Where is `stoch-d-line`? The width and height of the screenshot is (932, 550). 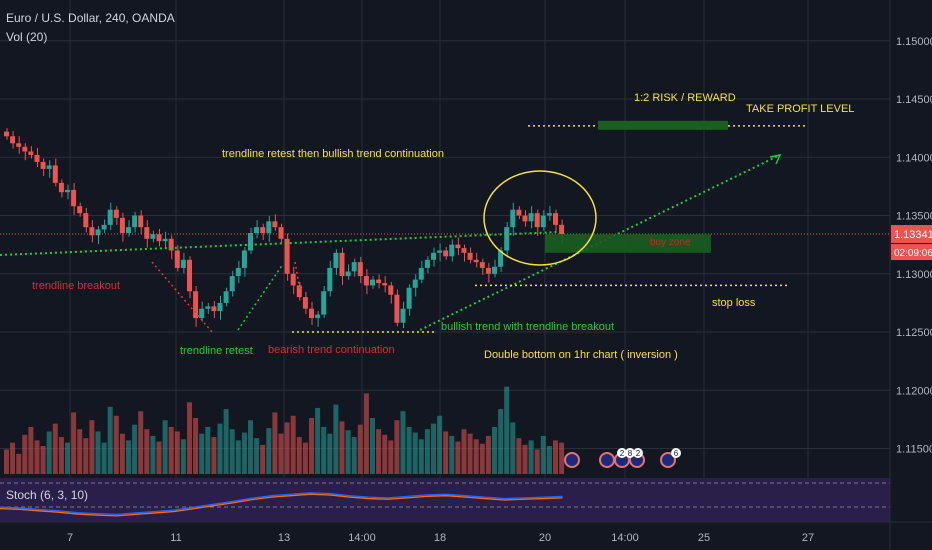 stoch-d-line is located at coordinates (281, 505).